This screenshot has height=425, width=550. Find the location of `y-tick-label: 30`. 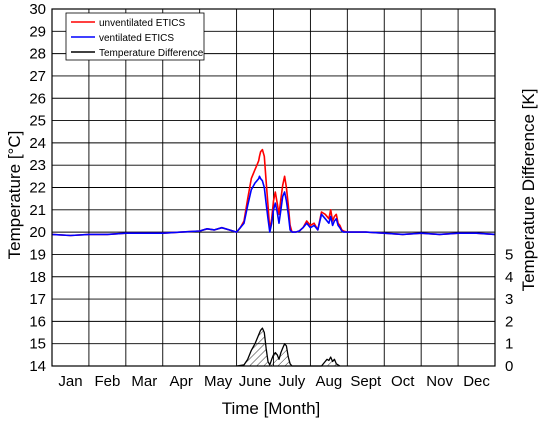

y-tick-label: 30 is located at coordinates (37, 9).